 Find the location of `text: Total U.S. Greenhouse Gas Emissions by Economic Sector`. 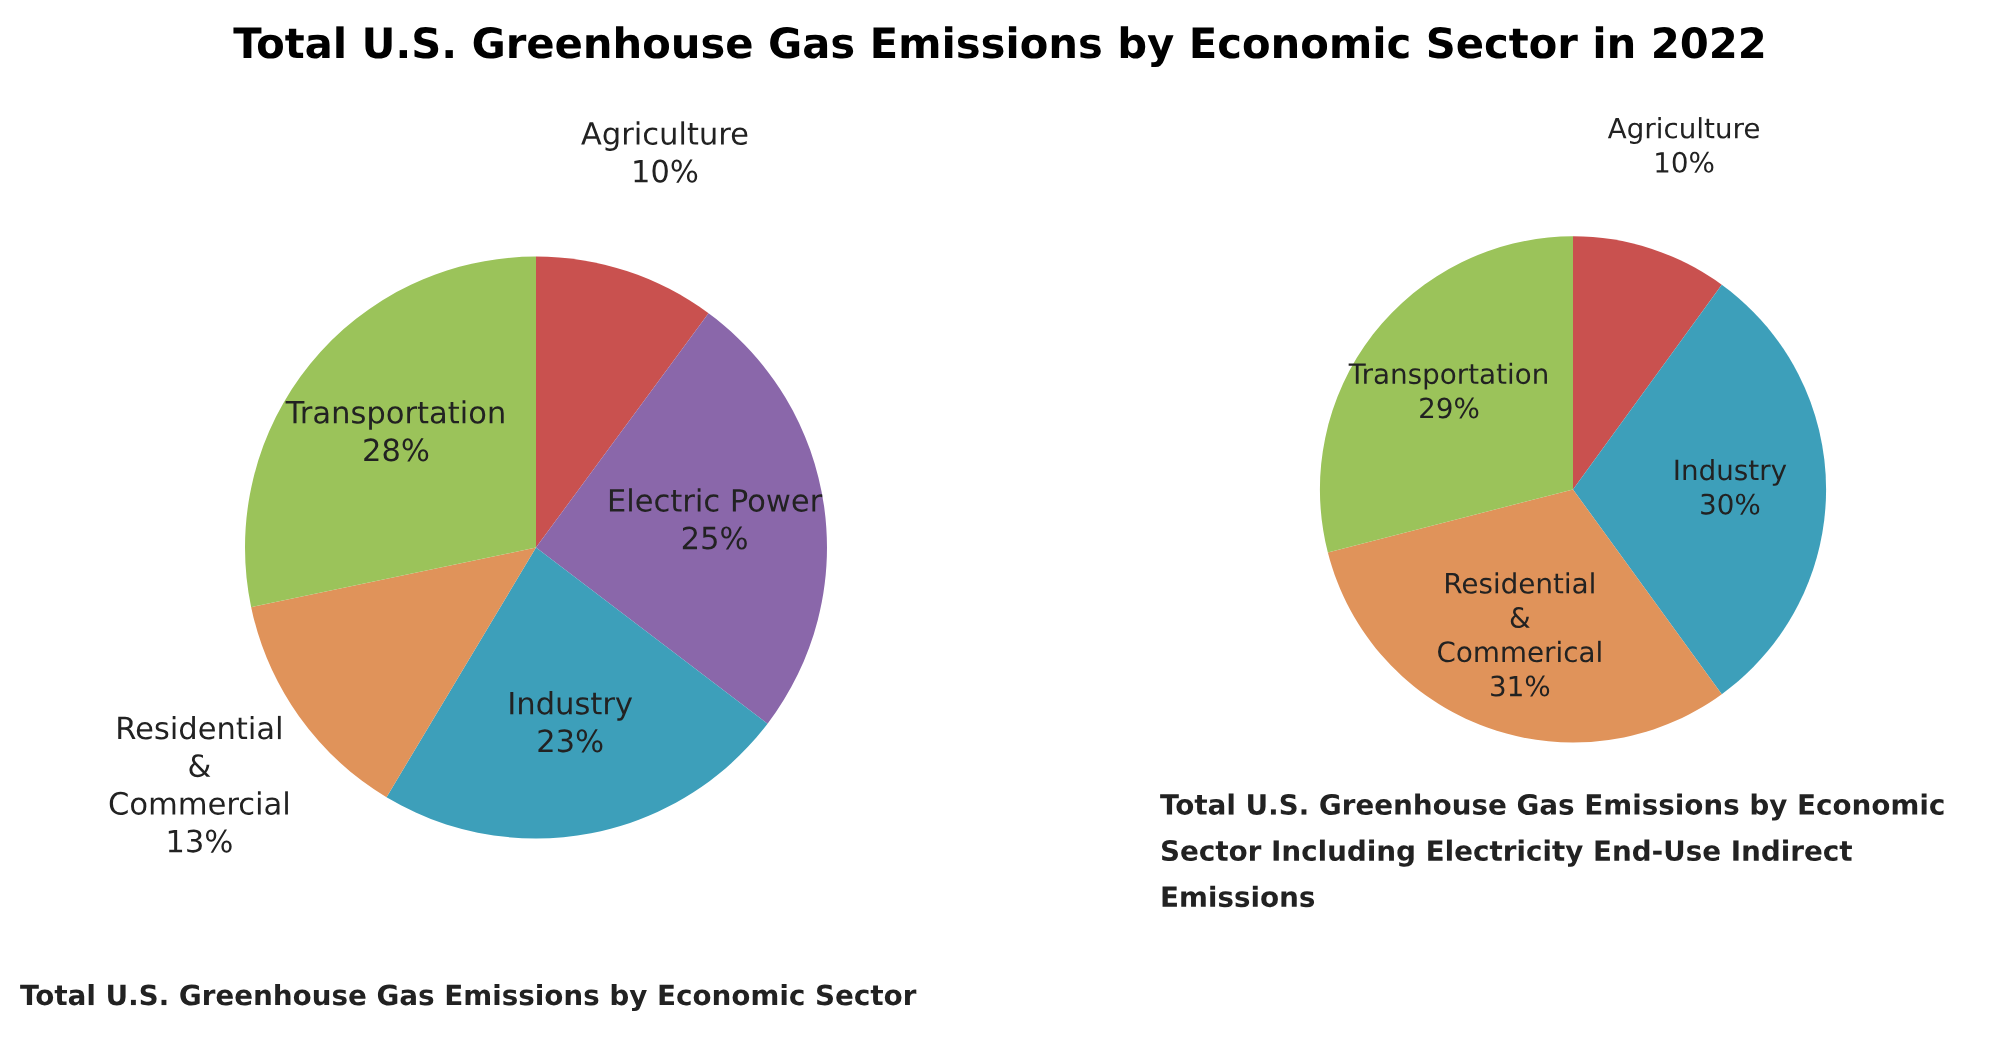

text: Total U.S. Greenhouse Gas Emissions by Economic Sector is located at coordinates (468, 997).